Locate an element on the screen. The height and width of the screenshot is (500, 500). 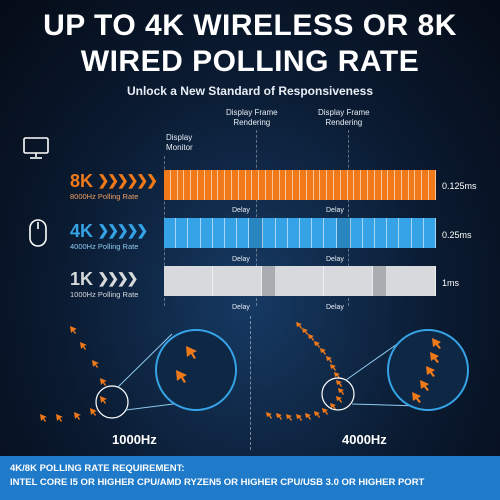
row-8k-sub: 8000Hz Polling Rate is located at coordinates (104, 196).